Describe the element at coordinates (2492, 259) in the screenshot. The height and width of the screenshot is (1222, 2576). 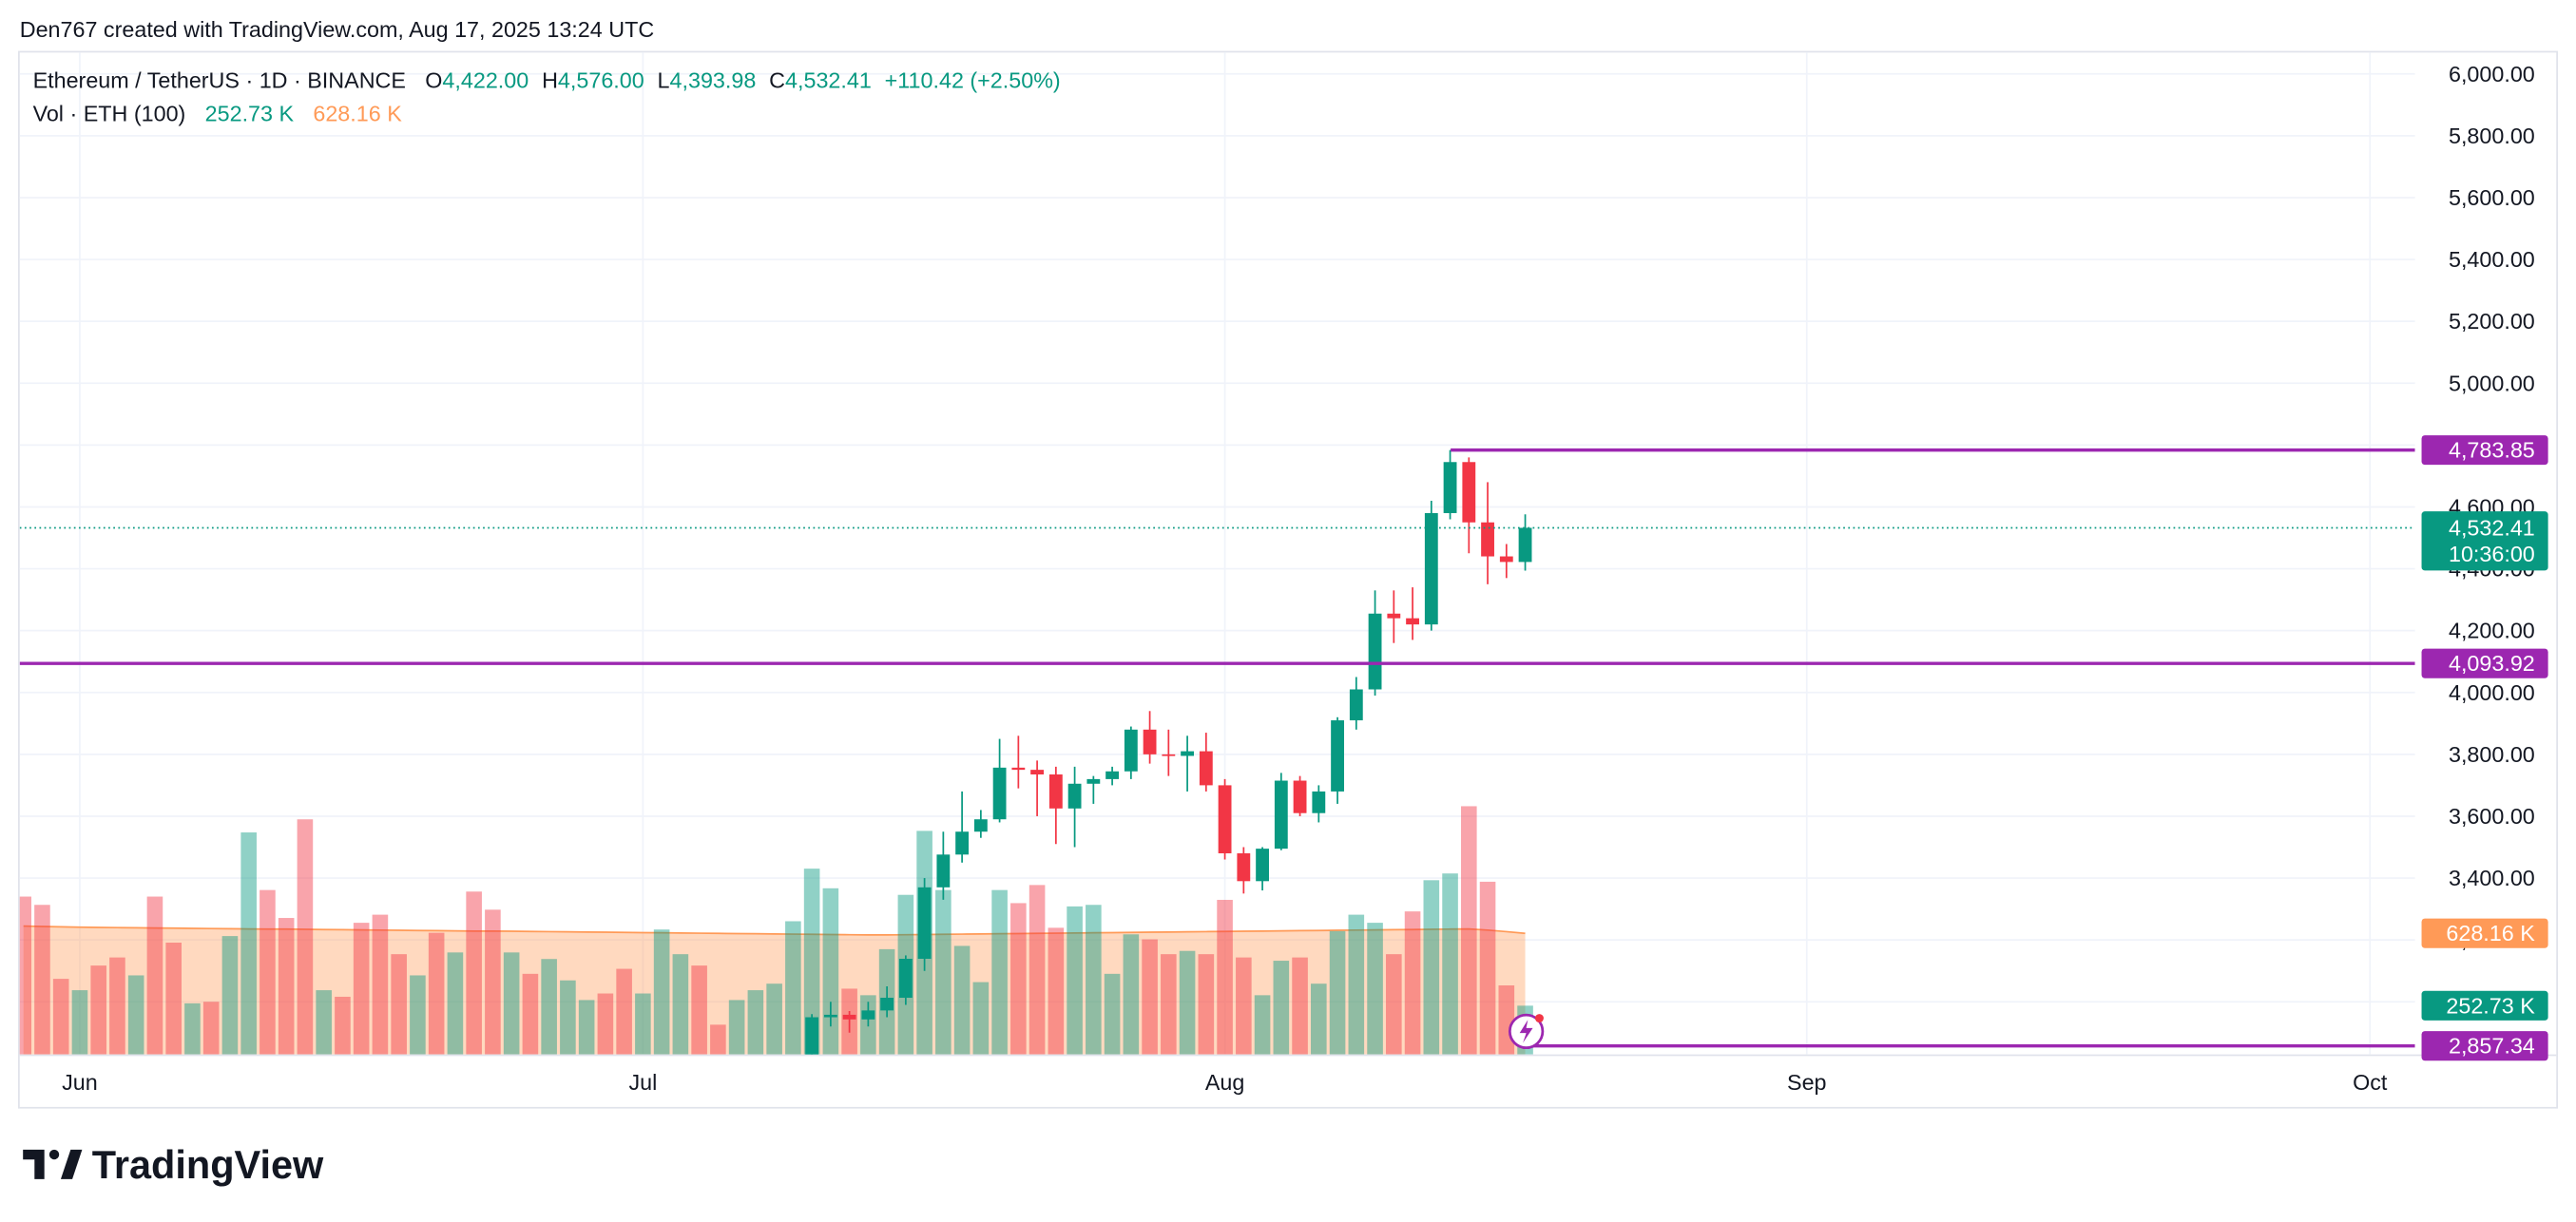
I see `y-tick-label: 5,400.00` at that location.